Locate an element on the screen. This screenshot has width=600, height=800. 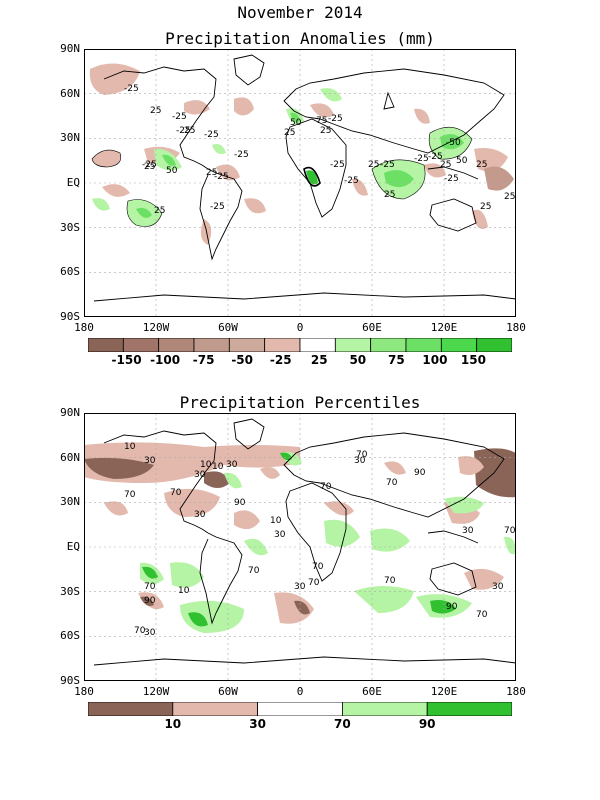
lon-label-60w: 60W is located at coordinates (228, 691).